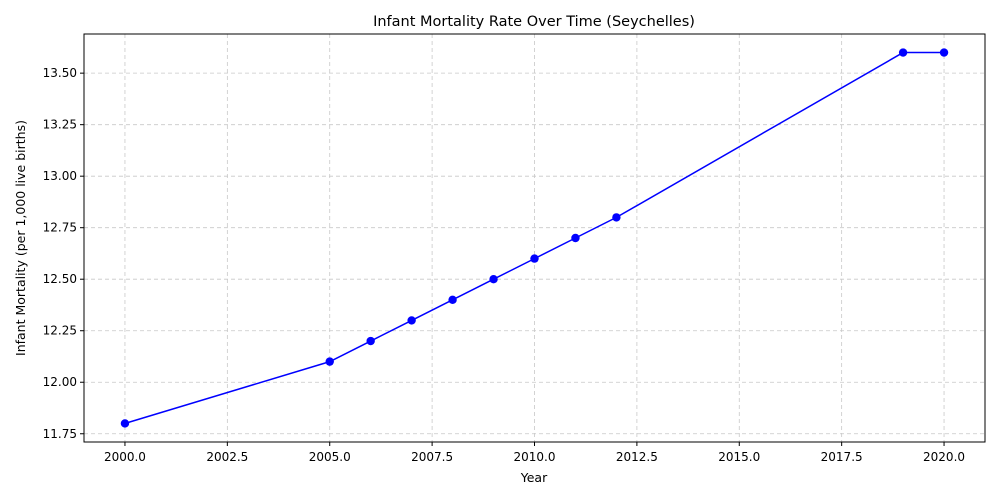 The image size is (1000, 500). I want to click on y-tick-label: 12.50, so click(60, 279).